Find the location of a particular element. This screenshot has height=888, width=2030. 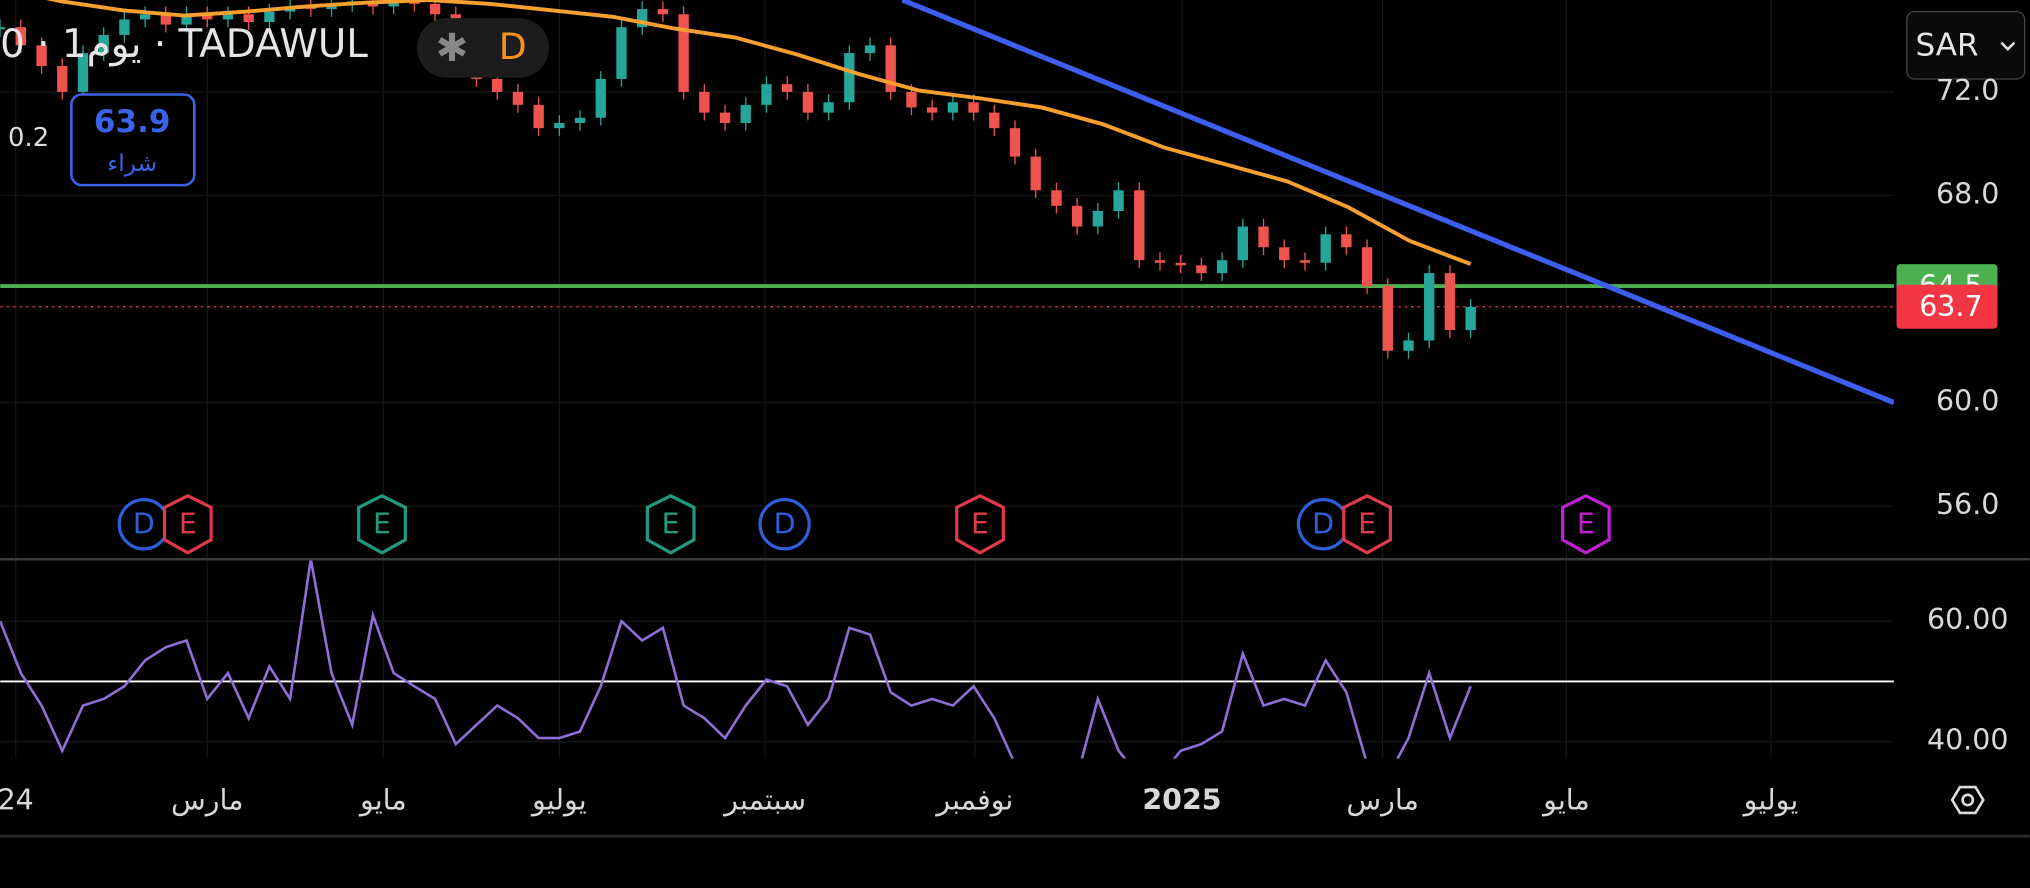

currency-select is located at coordinates (1966, 45).